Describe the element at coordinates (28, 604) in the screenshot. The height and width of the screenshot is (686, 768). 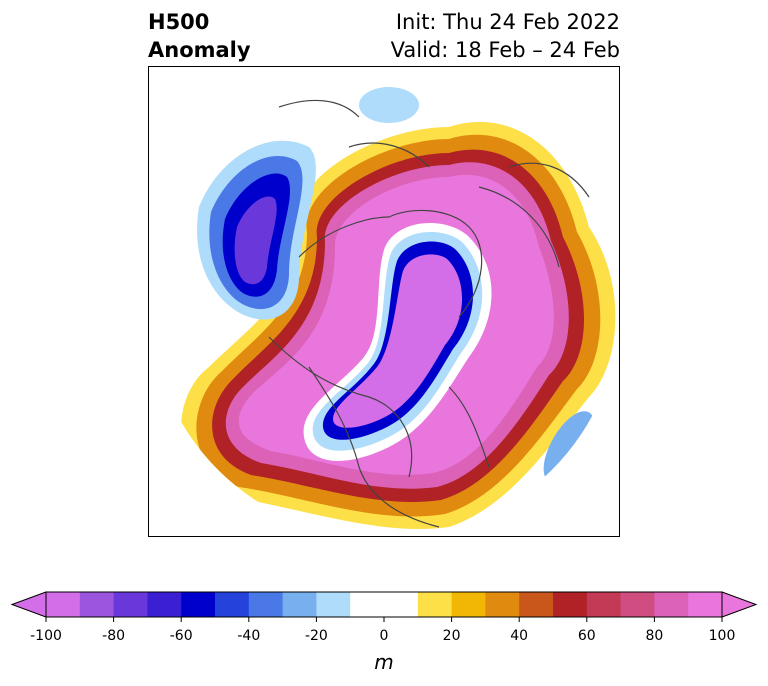
I see `colorbar-extend-low` at that location.